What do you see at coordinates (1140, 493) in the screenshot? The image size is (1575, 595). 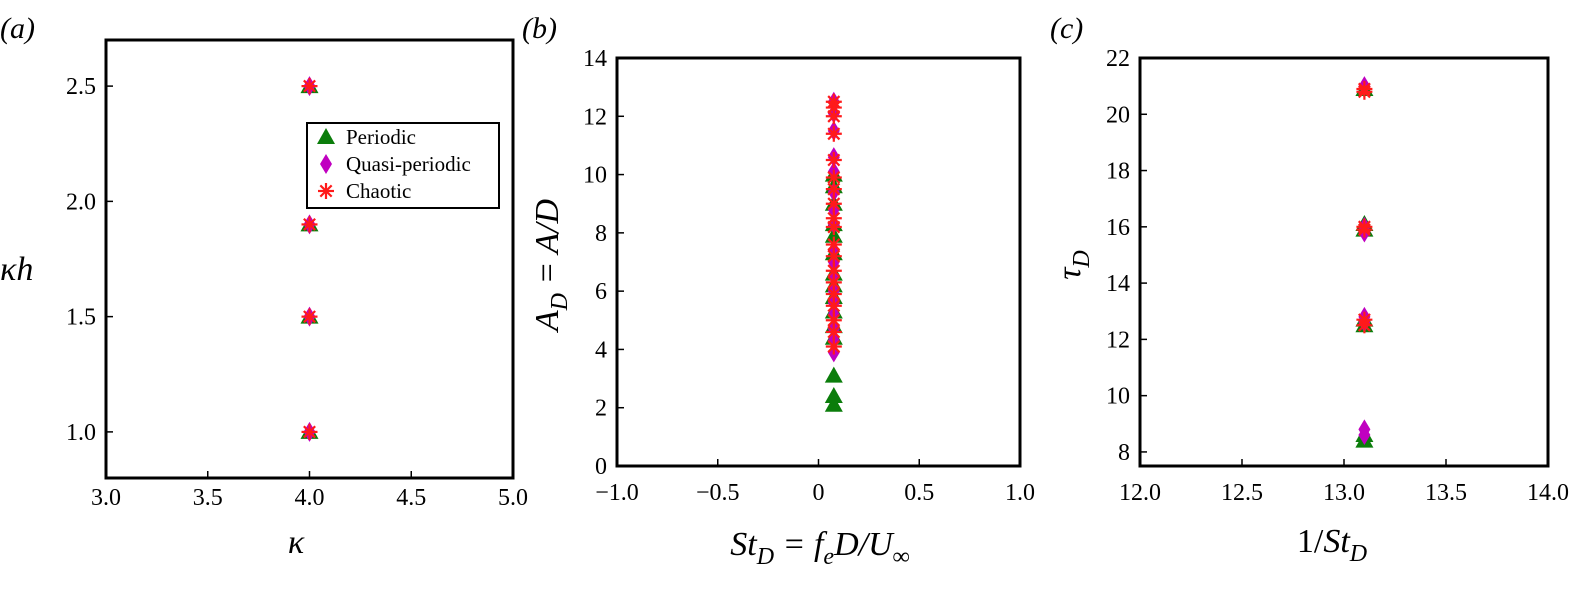 I see `x-tick-label: 12.0` at bounding box center [1140, 493].